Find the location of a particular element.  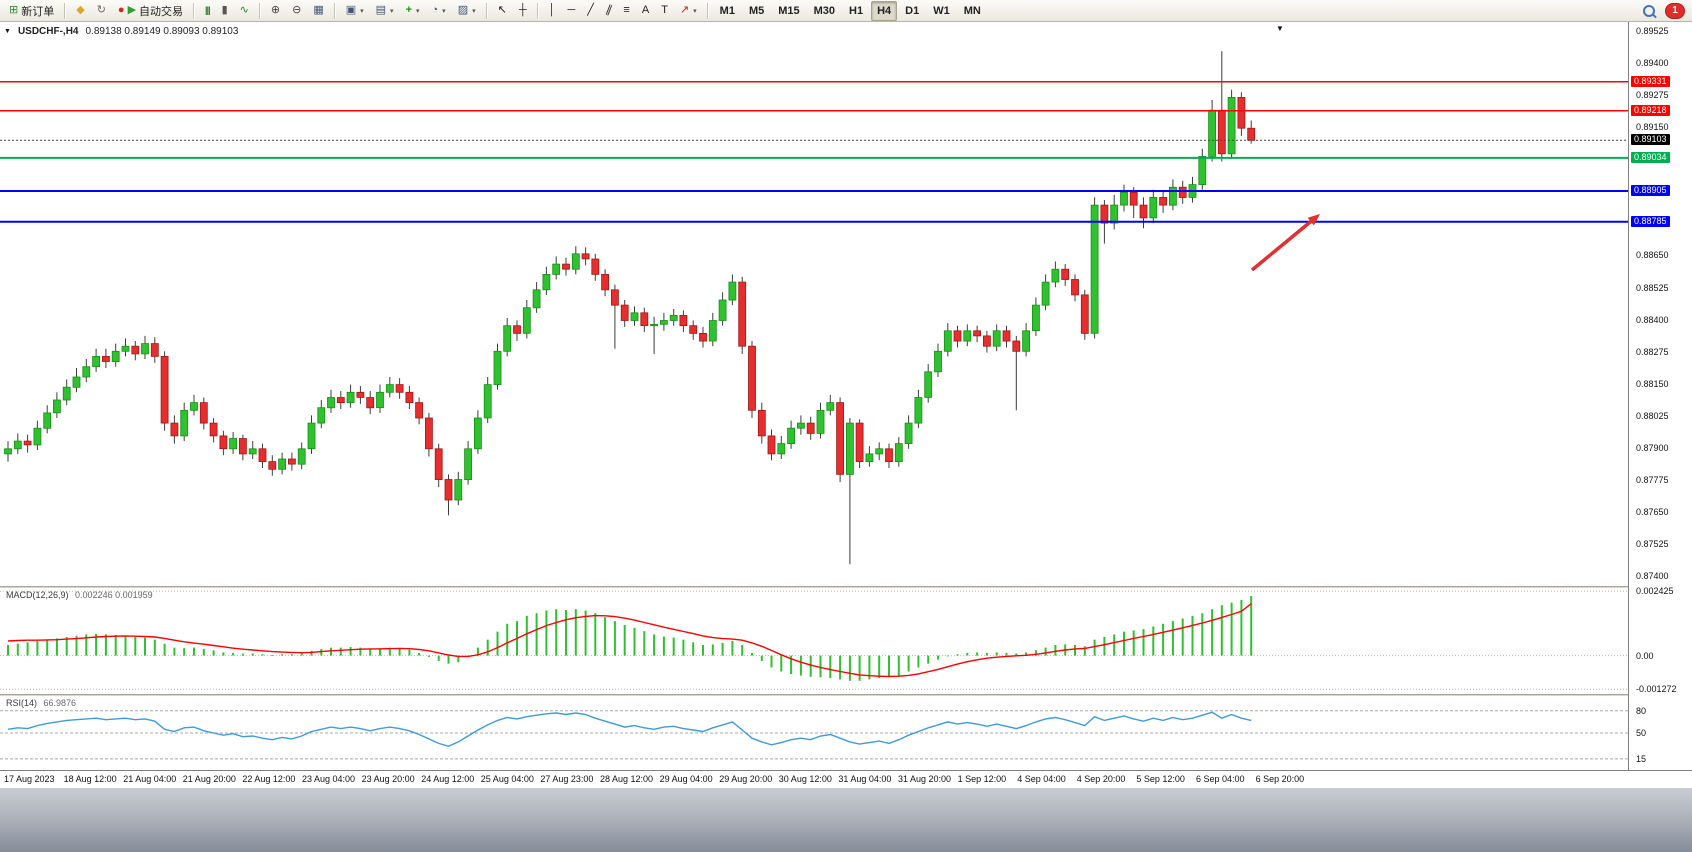

search-button is located at coordinates (1649, 11).